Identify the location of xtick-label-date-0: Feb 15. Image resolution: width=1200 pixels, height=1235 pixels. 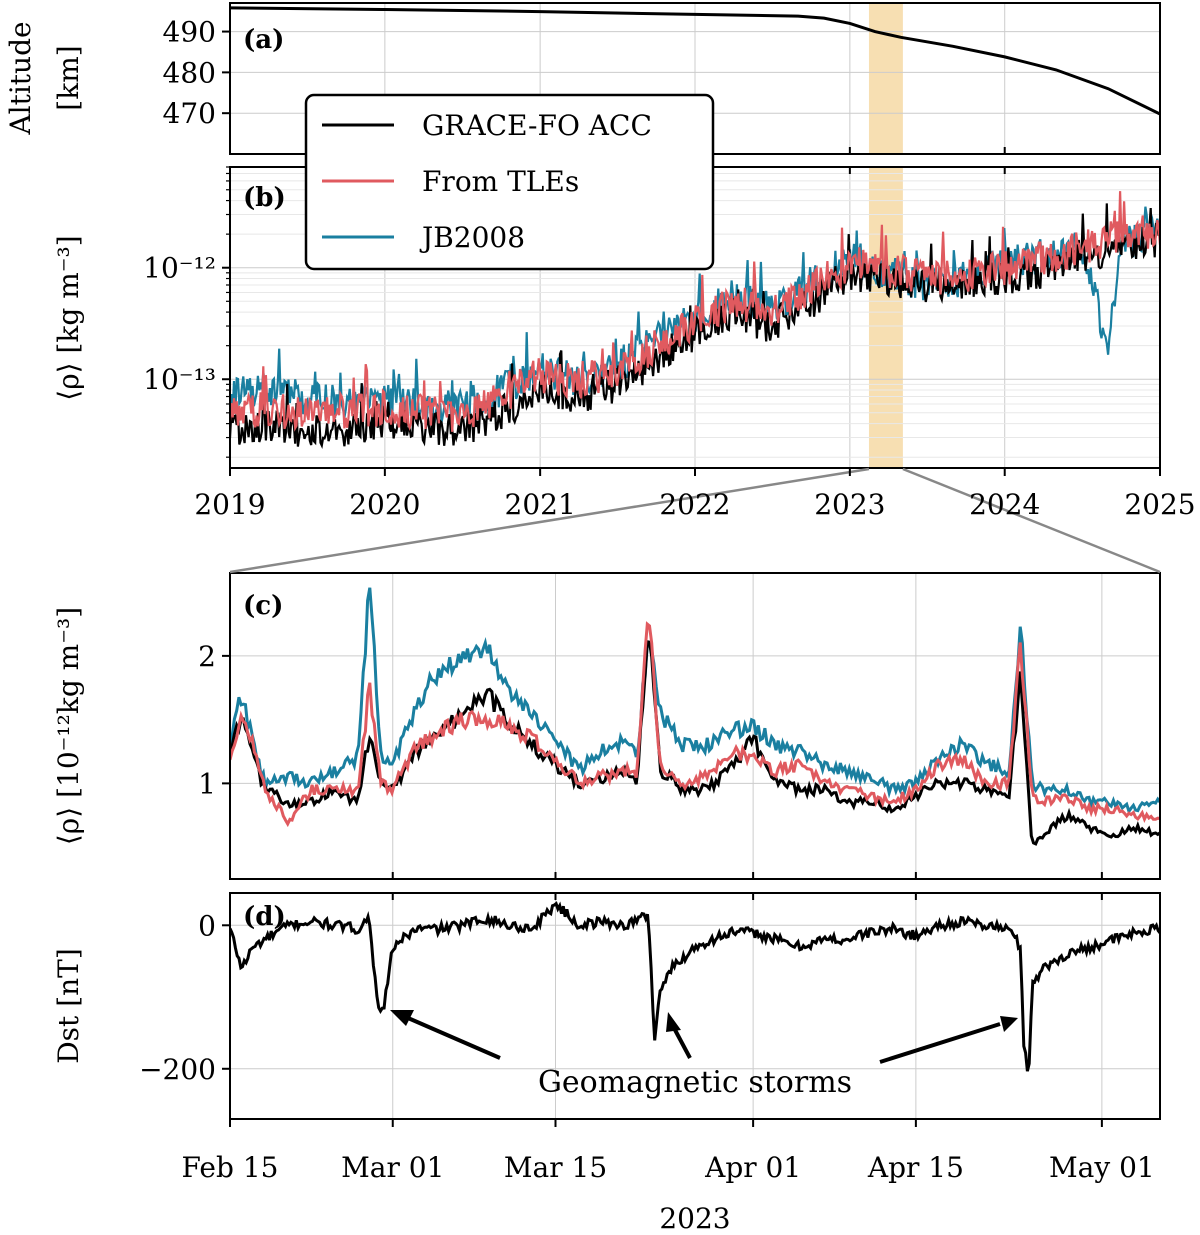
(230, 1167).